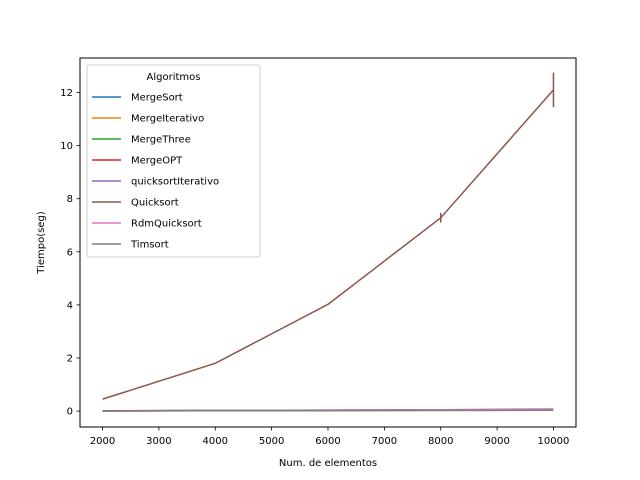 This screenshot has height=480, width=640. Describe the element at coordinates (70, 199) in the screenshot. I see `y-tick-label: 8` at that location.